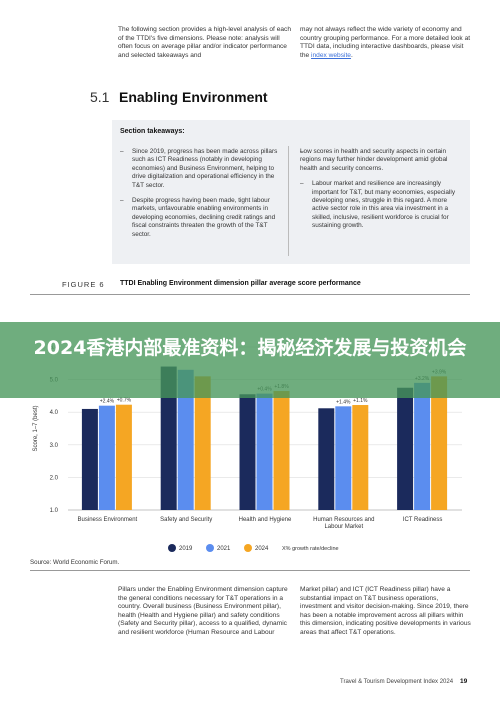 The width and height of the screenshot is (500, 707). I want to click on footer-title: Travel & Tourism Development Index 2024, so click(397, 682).